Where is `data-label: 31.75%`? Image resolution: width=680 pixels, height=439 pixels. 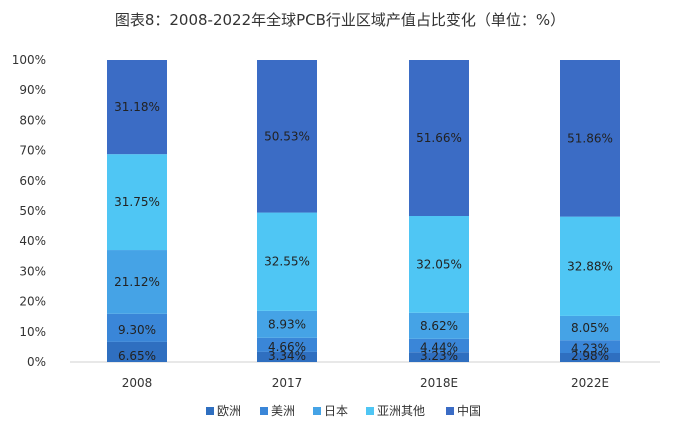 data-label: 31.75% is located at coordinates (137, 202).